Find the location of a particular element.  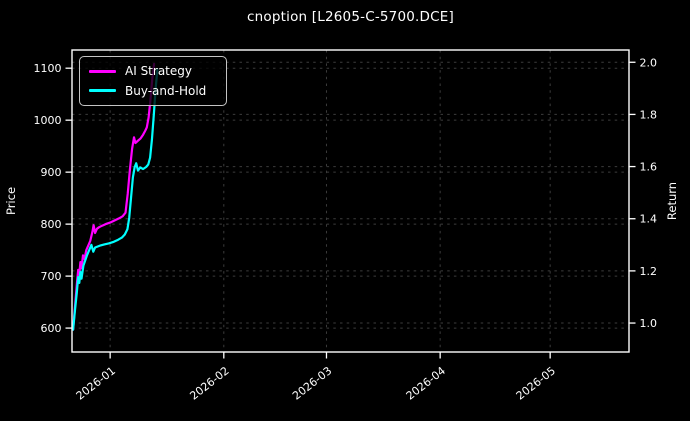

return-tick-label: 1.6 is located at coordinates (649, 167).